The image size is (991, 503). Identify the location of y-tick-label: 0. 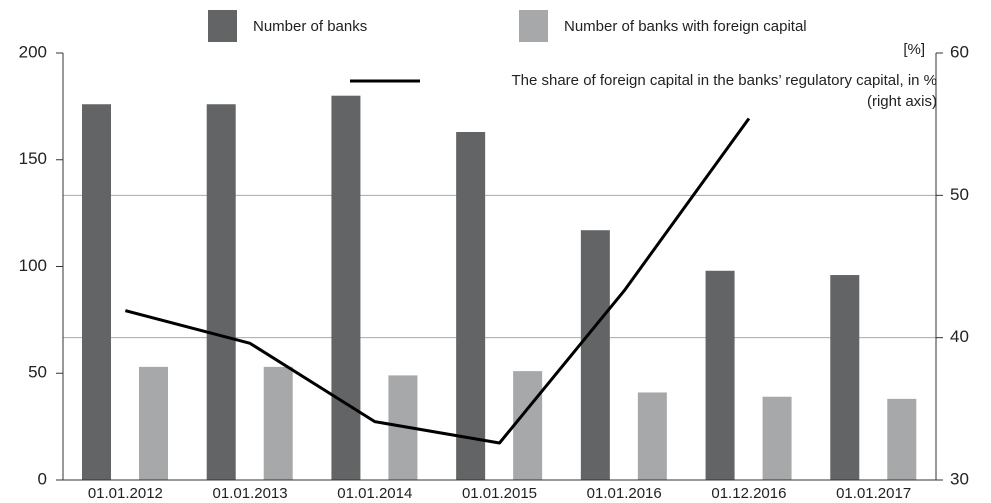
(42, 478).